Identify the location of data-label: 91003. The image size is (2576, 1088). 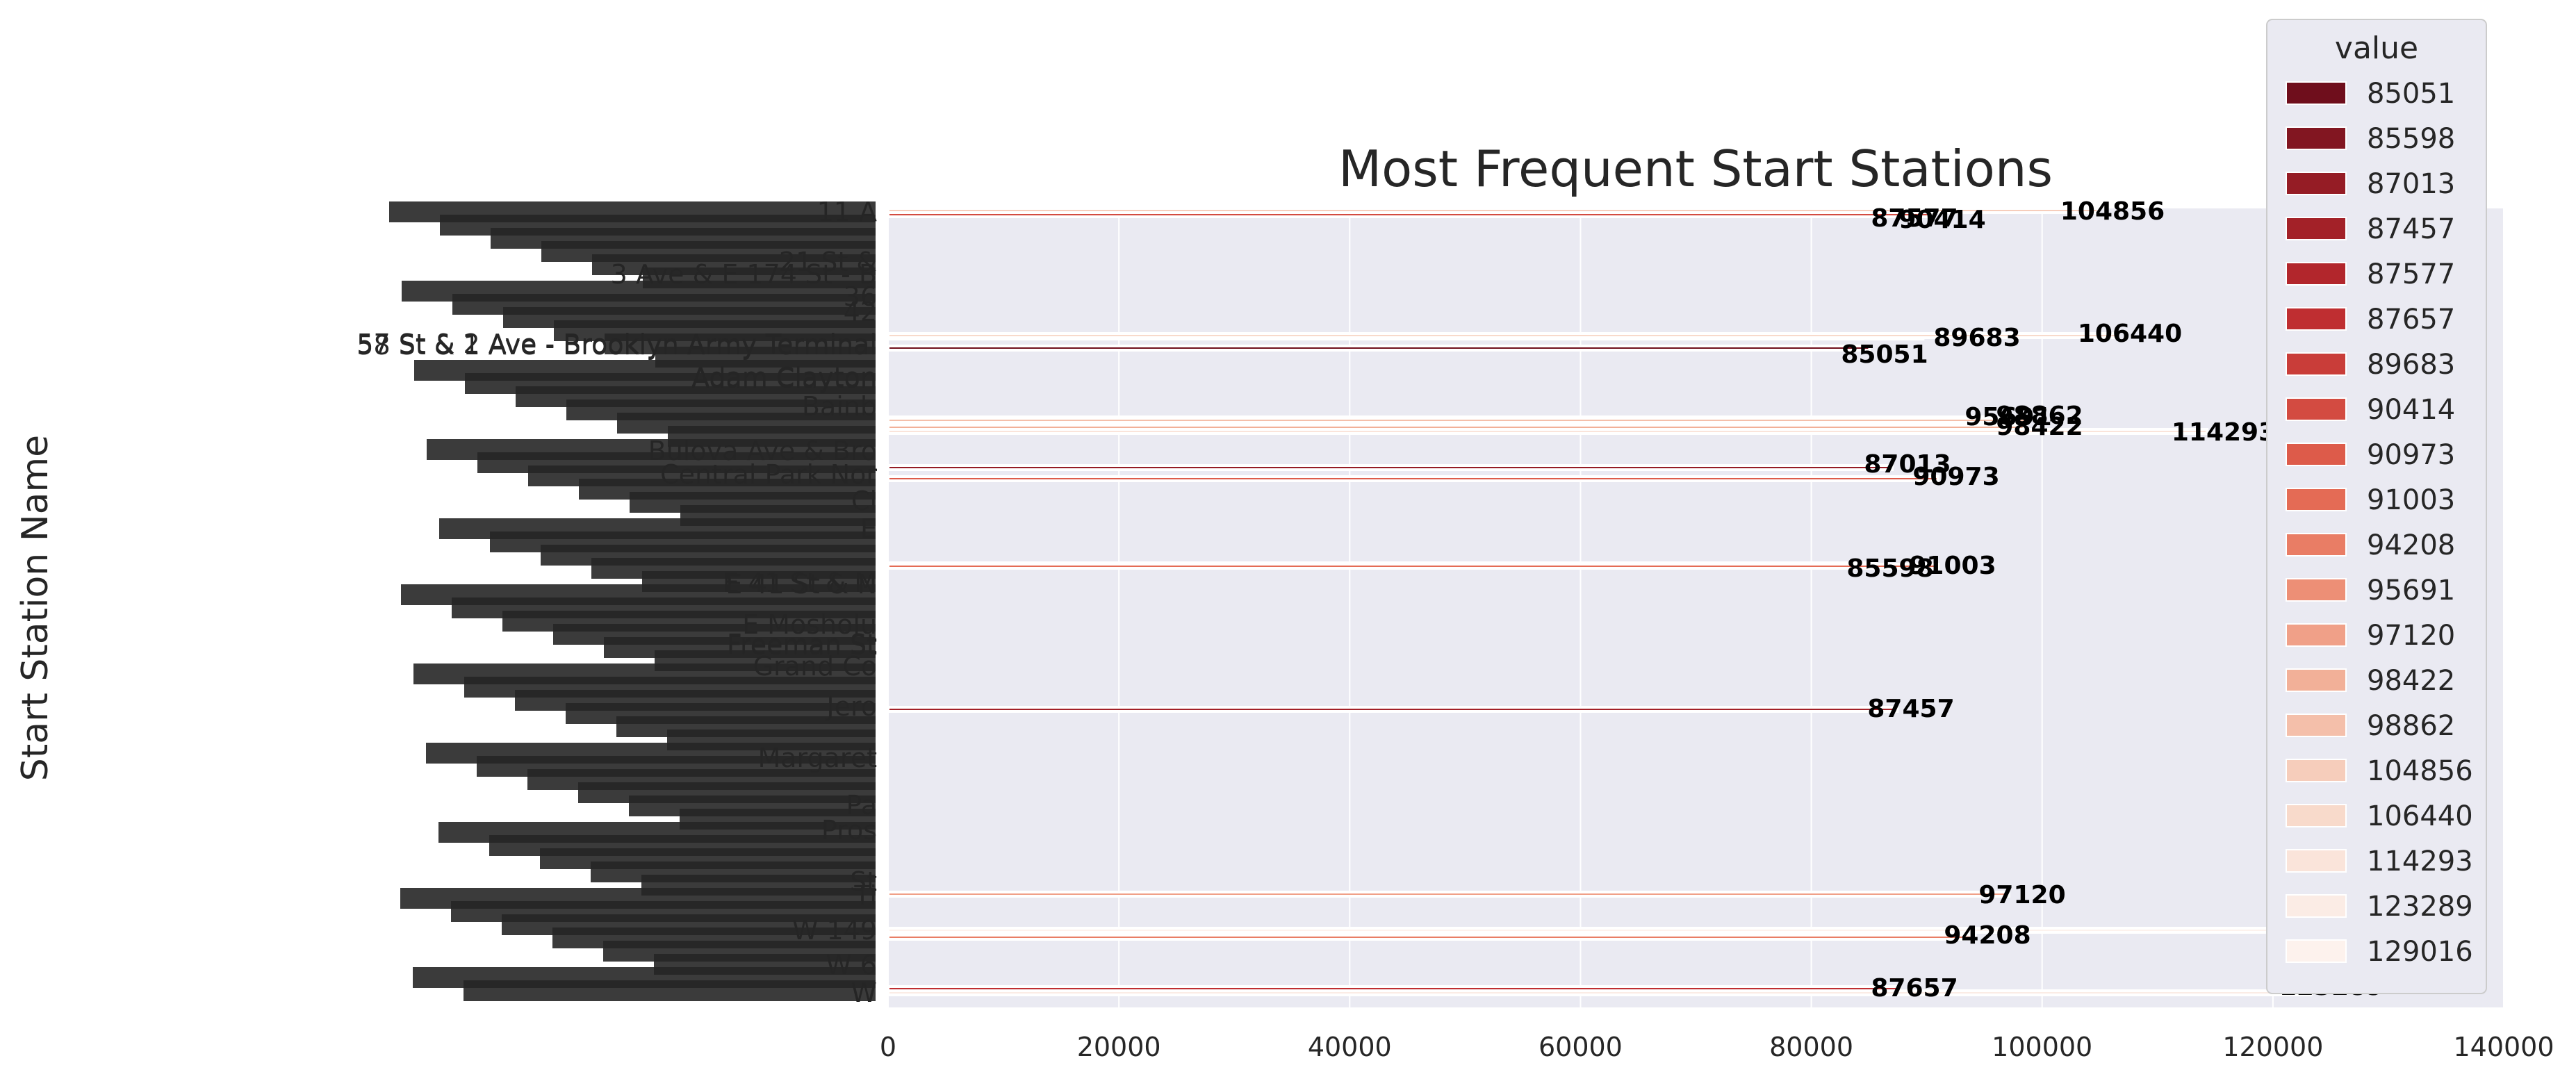
(1952, 566).